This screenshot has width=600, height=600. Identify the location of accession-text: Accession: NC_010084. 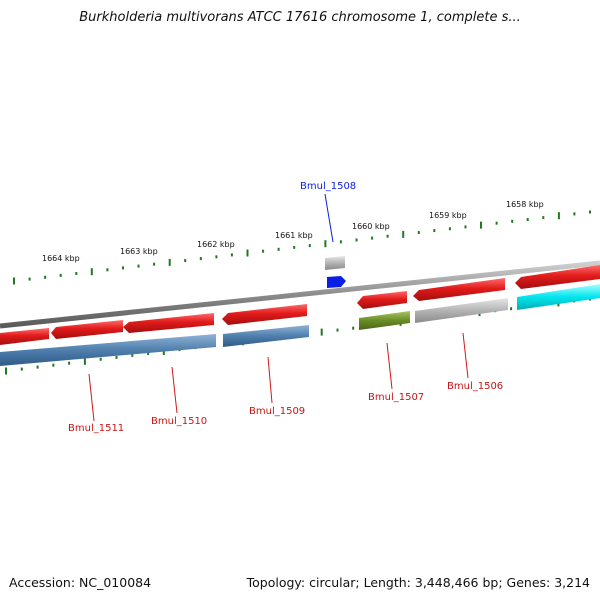
(80, 582).